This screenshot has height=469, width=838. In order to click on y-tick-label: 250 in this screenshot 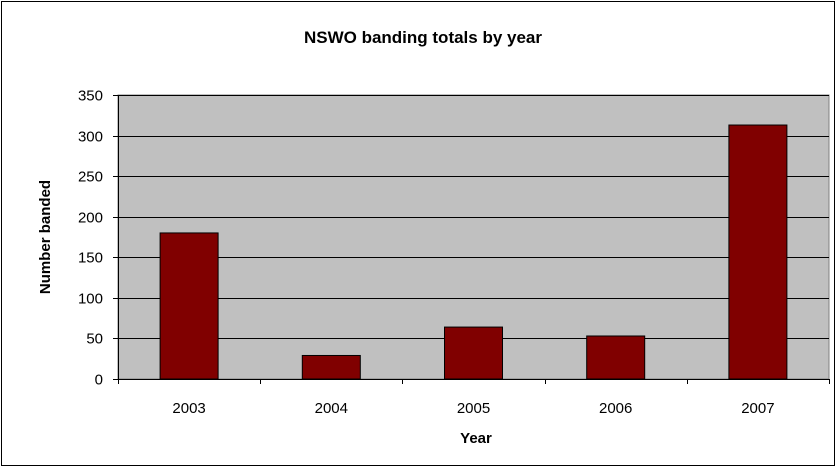, I will do `click(90, 177)`.